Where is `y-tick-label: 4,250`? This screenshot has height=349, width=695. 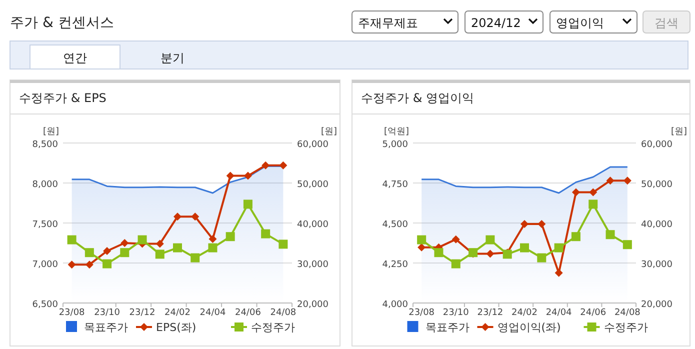 y-tick-label: 4,250 is located at coordinates (395, 265).